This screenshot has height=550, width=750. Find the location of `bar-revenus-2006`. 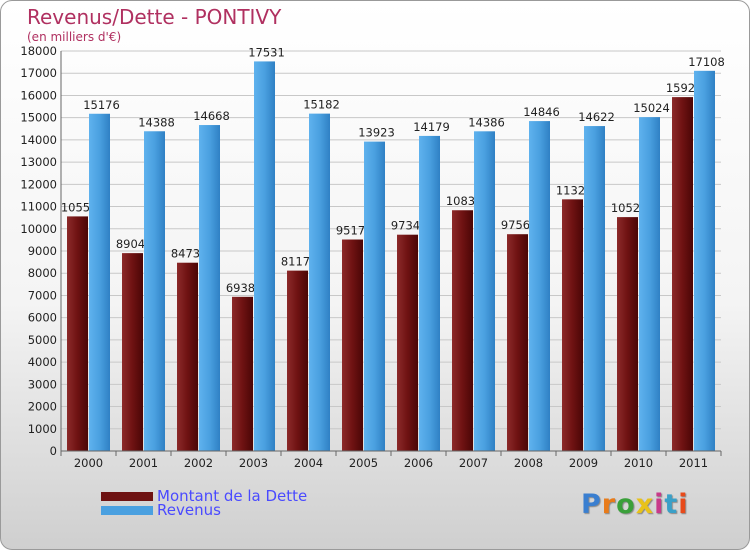

bar-revenus-2006 is located at coordinates (429, 293).